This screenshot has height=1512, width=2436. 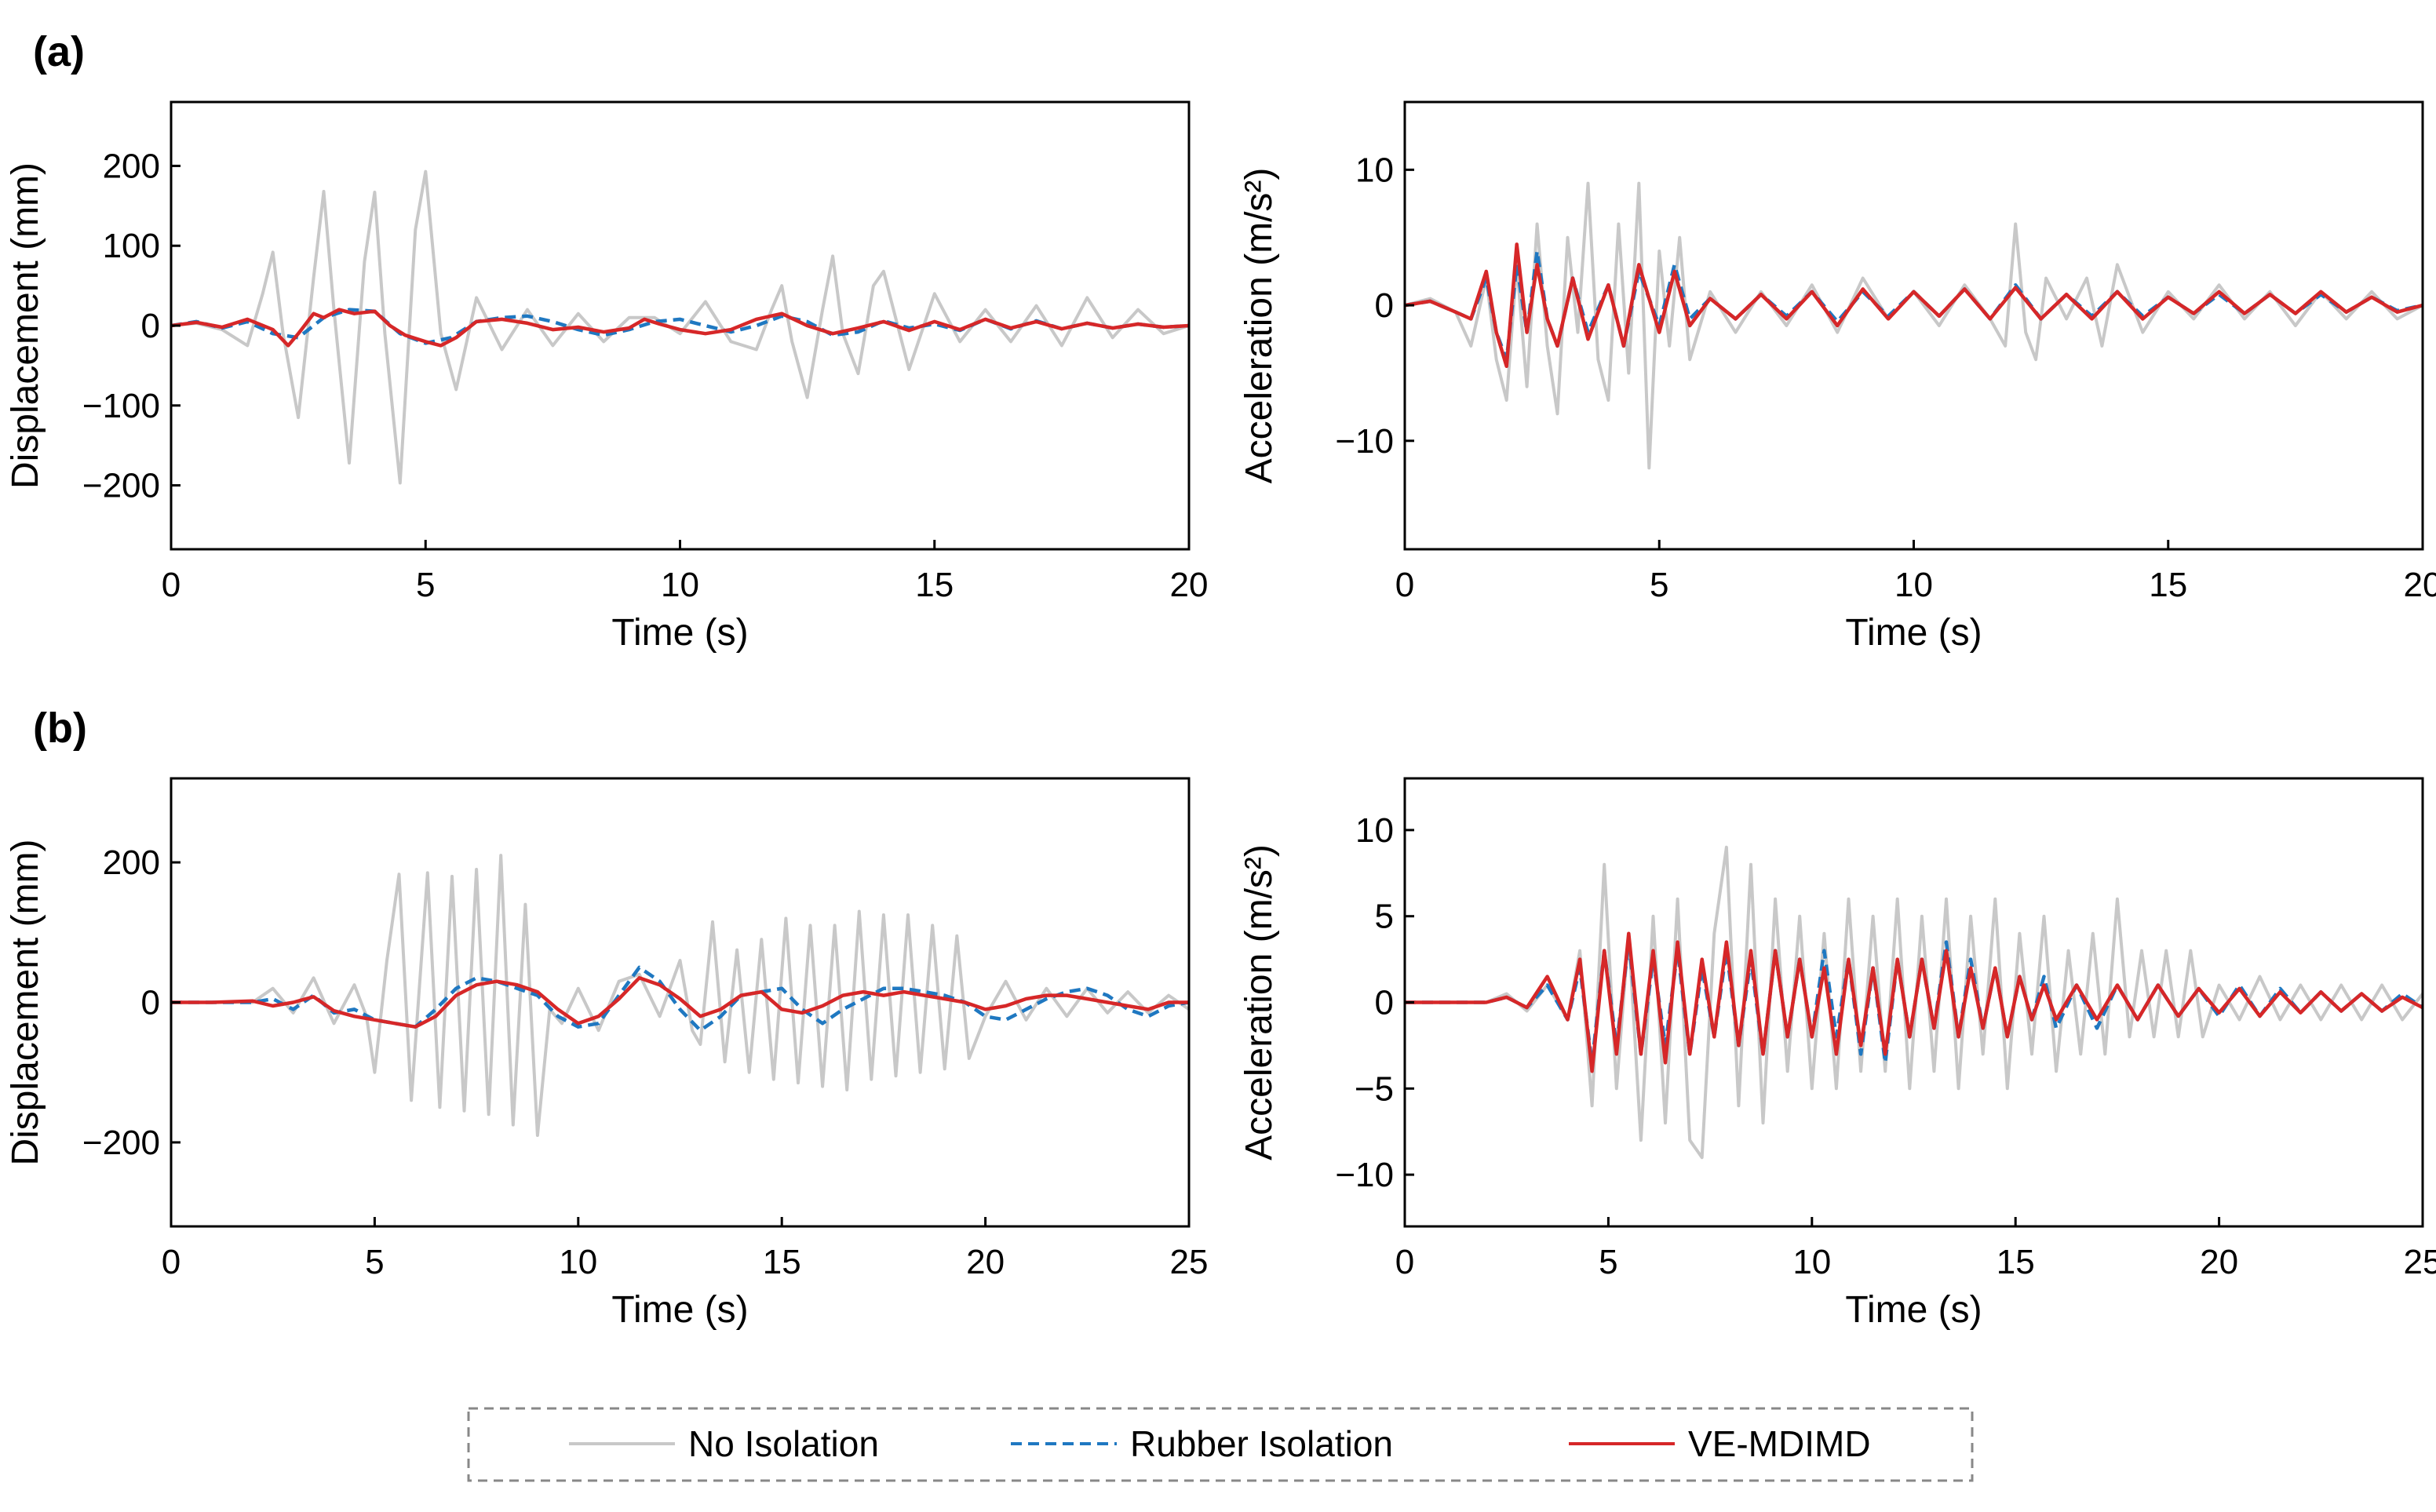 I want to click on panel-label-a: (a), so click(x=59, y=52).